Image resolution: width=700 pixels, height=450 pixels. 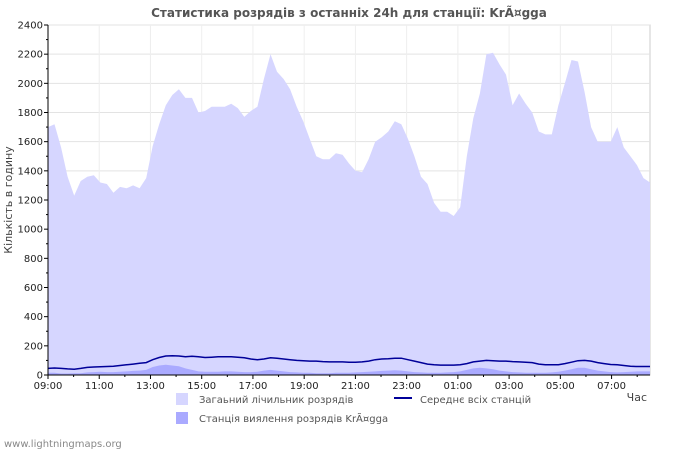 I want to click on x-axis-label: Час, so click(x=637, y=397).